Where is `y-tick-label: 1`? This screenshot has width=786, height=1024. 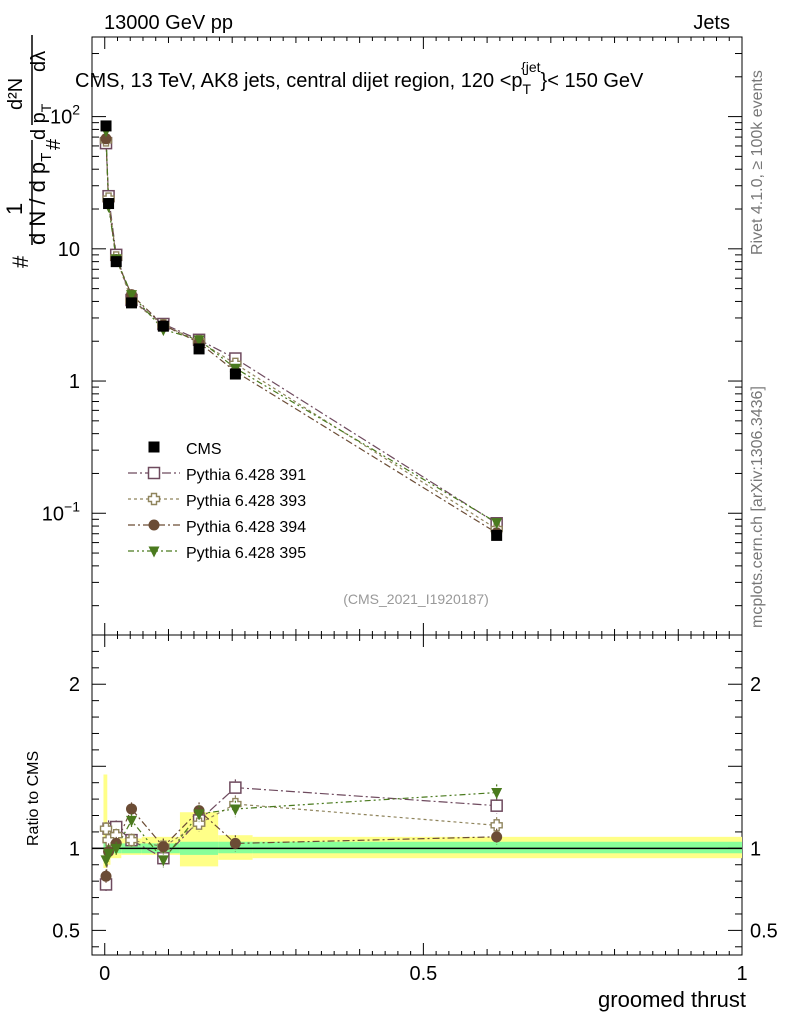 y-tick-label: 1 is located at coordinates (74, 382).